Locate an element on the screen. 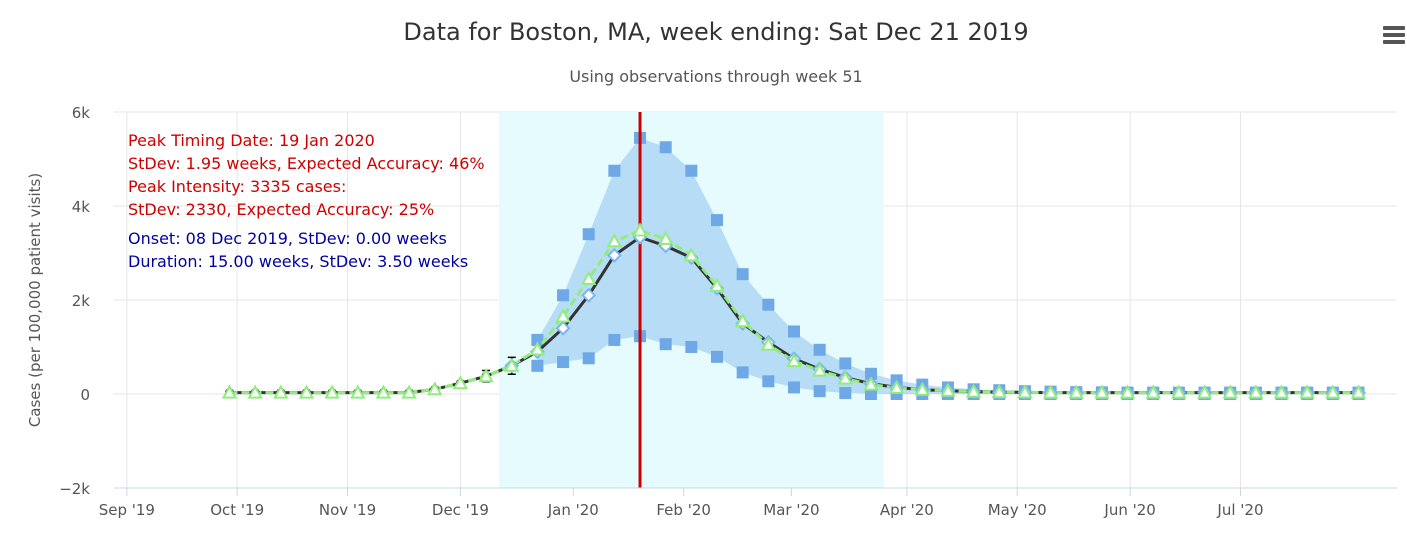  y-tick-label: 4k is located at coordinates (81, 207).